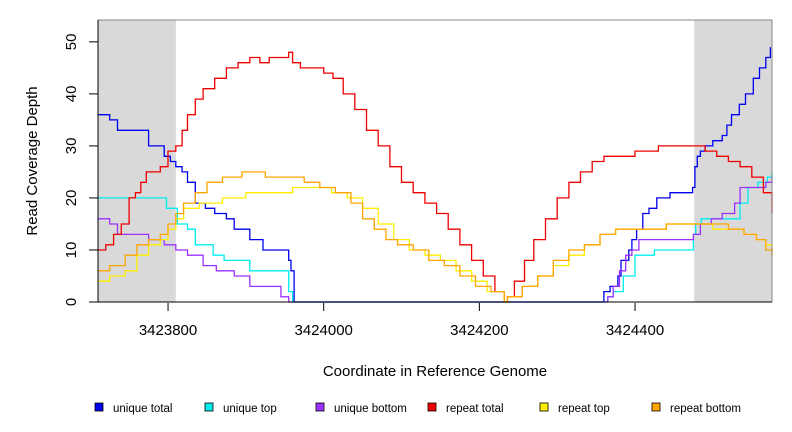 The height and width of the screenshot is (432, 792). I want to click on legend-label: repeat bottom, so click(705, 409).